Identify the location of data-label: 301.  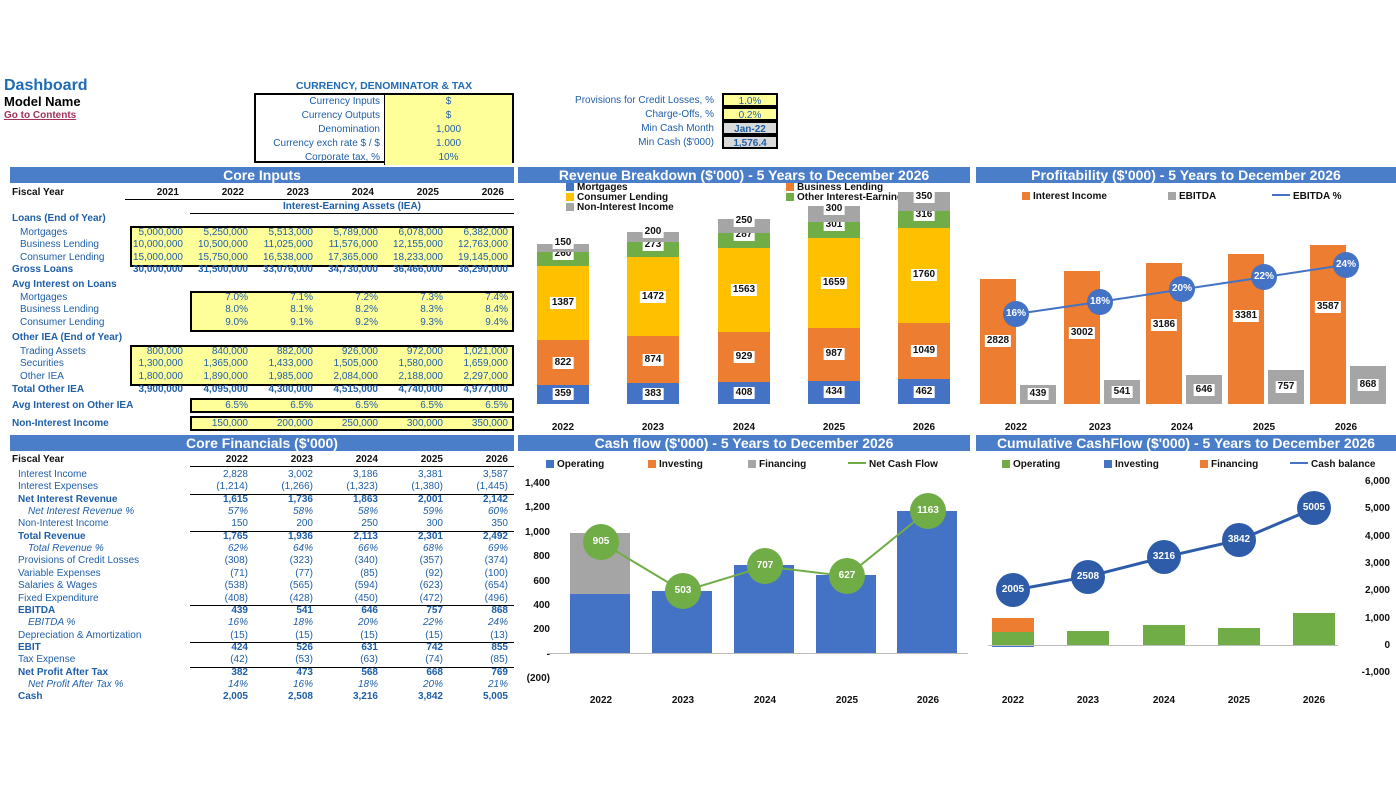
(834, 225).